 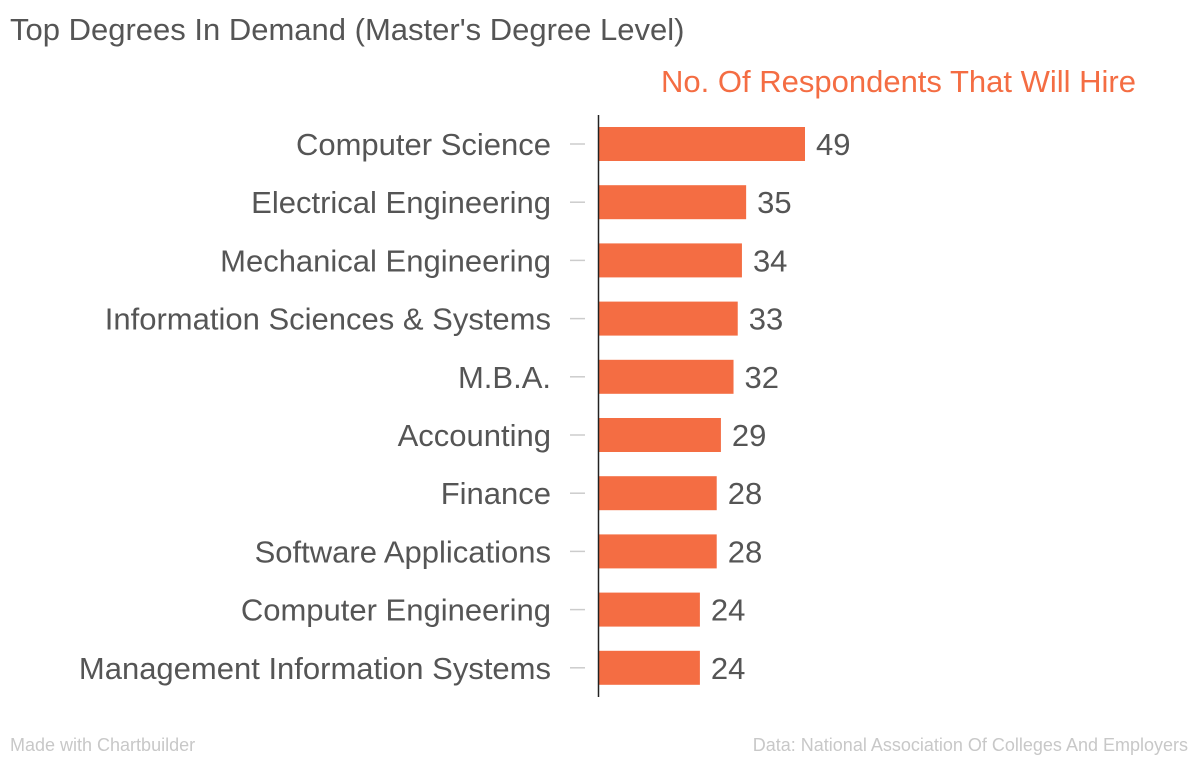 What do you see at coordinates (423, 144) in the screenshot?
I see `category-label: Computer Science` at bounding box center [423, 144].